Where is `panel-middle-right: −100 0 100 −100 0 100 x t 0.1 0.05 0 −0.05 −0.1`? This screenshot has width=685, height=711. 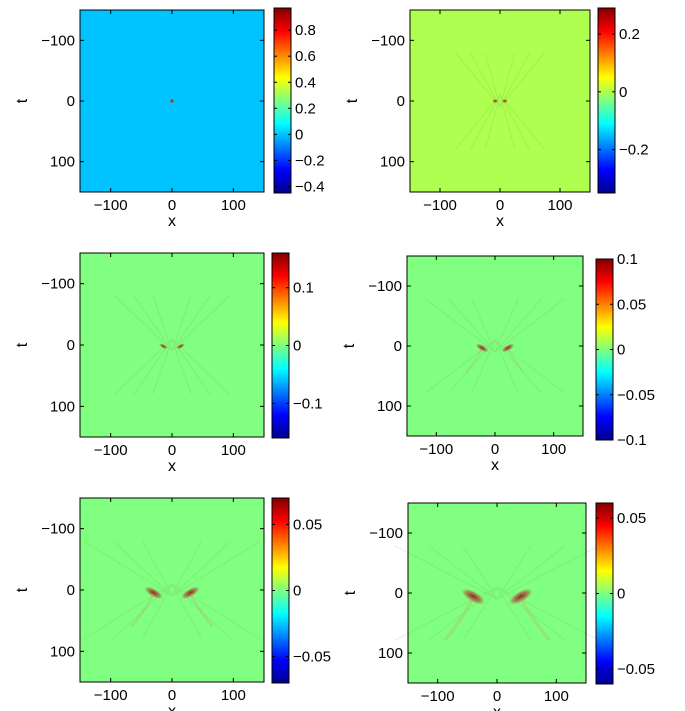 panel-middle-right: −100 0 100 −100 0 100 x t 0.1 0.05 0 −0.05 −0.1 is located at coordinates (498, 362).